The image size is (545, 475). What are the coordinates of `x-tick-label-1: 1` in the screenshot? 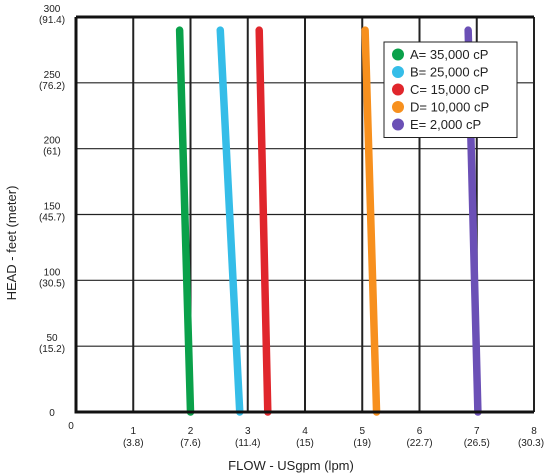 It's located at (133, 431).